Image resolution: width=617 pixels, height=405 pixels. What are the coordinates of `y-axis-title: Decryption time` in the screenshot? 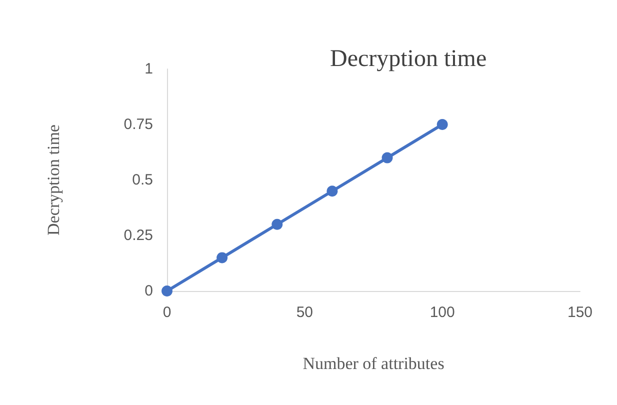 It's located at (53, 180).